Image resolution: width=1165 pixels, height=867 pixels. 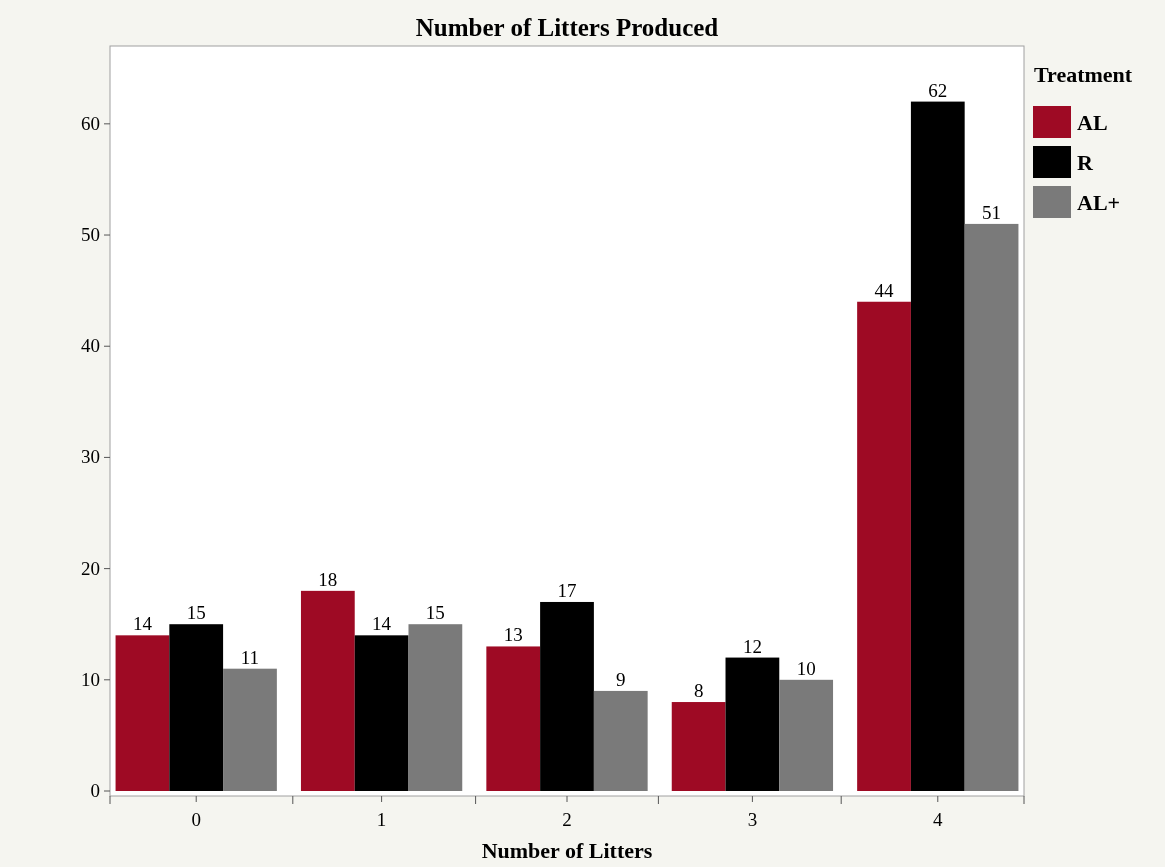 I want to click on data-label: 10, so click(x=806, y=668).